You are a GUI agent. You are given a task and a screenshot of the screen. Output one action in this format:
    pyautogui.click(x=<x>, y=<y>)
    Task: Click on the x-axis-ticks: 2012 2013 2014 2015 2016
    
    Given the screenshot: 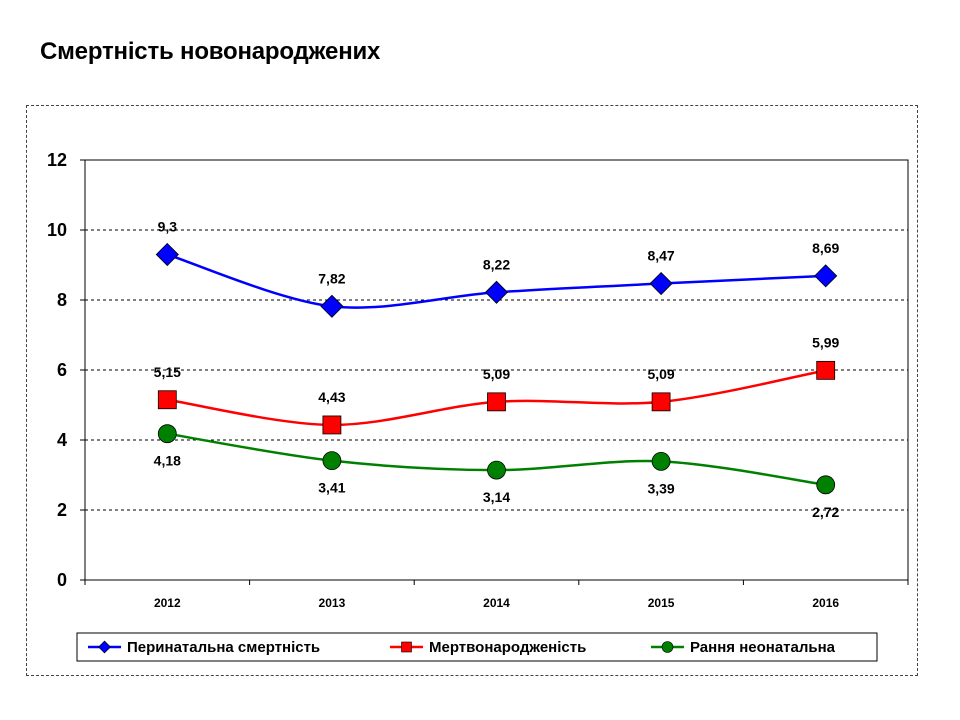 What is the action you would take?
    pyautogui.click(x=496, y=595)
    